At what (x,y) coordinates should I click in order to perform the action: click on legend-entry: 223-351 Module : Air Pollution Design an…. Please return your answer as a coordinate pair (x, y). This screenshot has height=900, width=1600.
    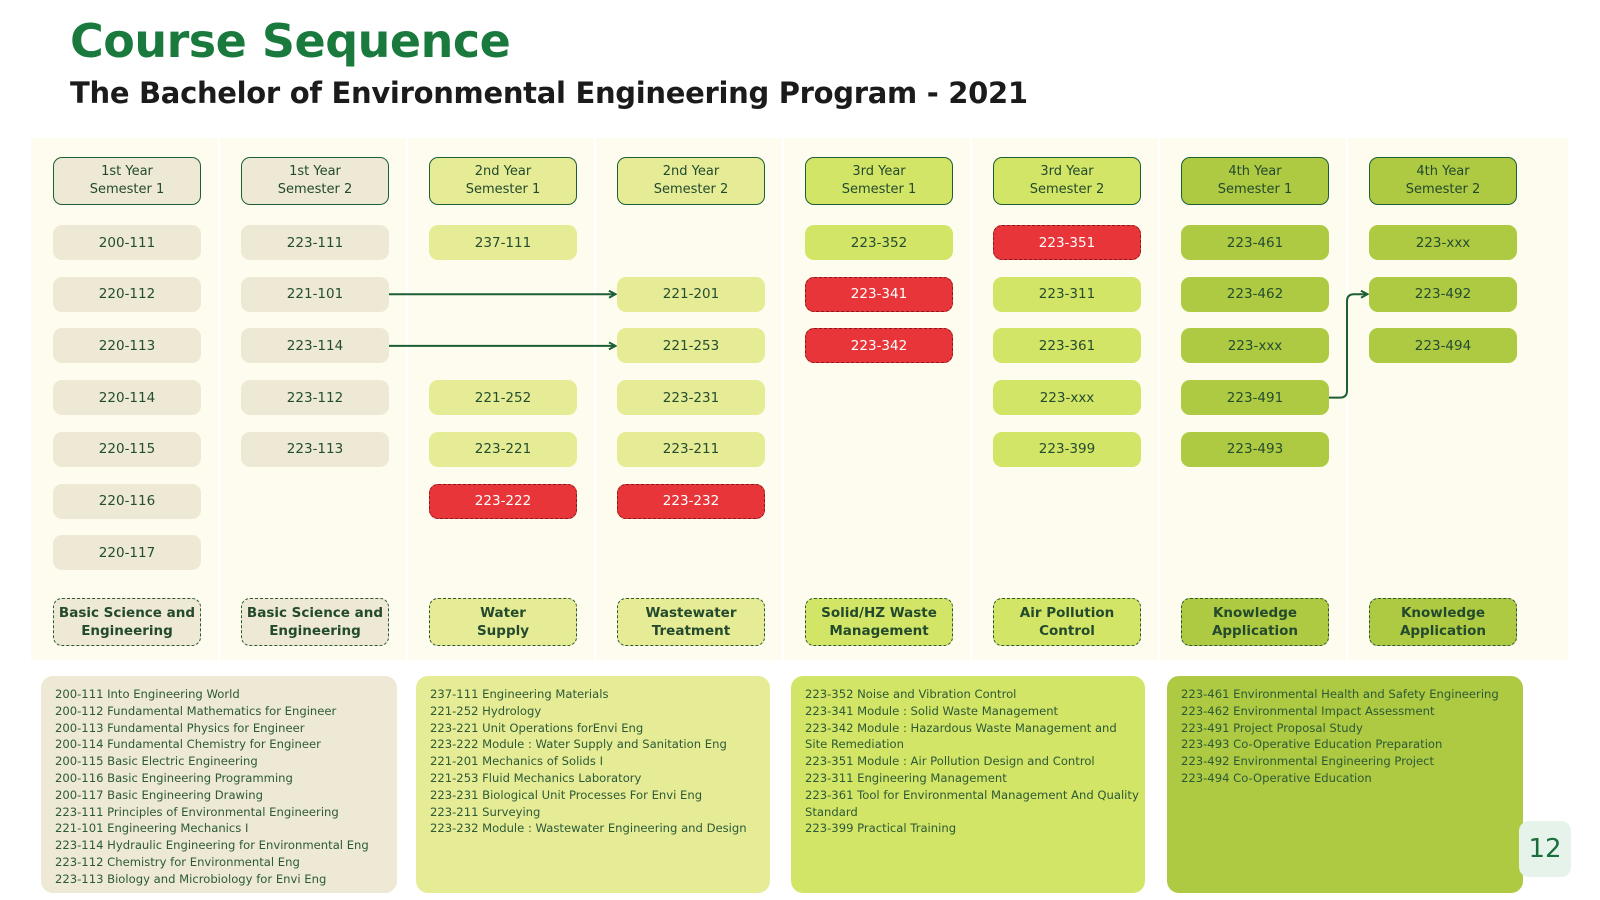
    Looking at the image, I should click on (950, 761).